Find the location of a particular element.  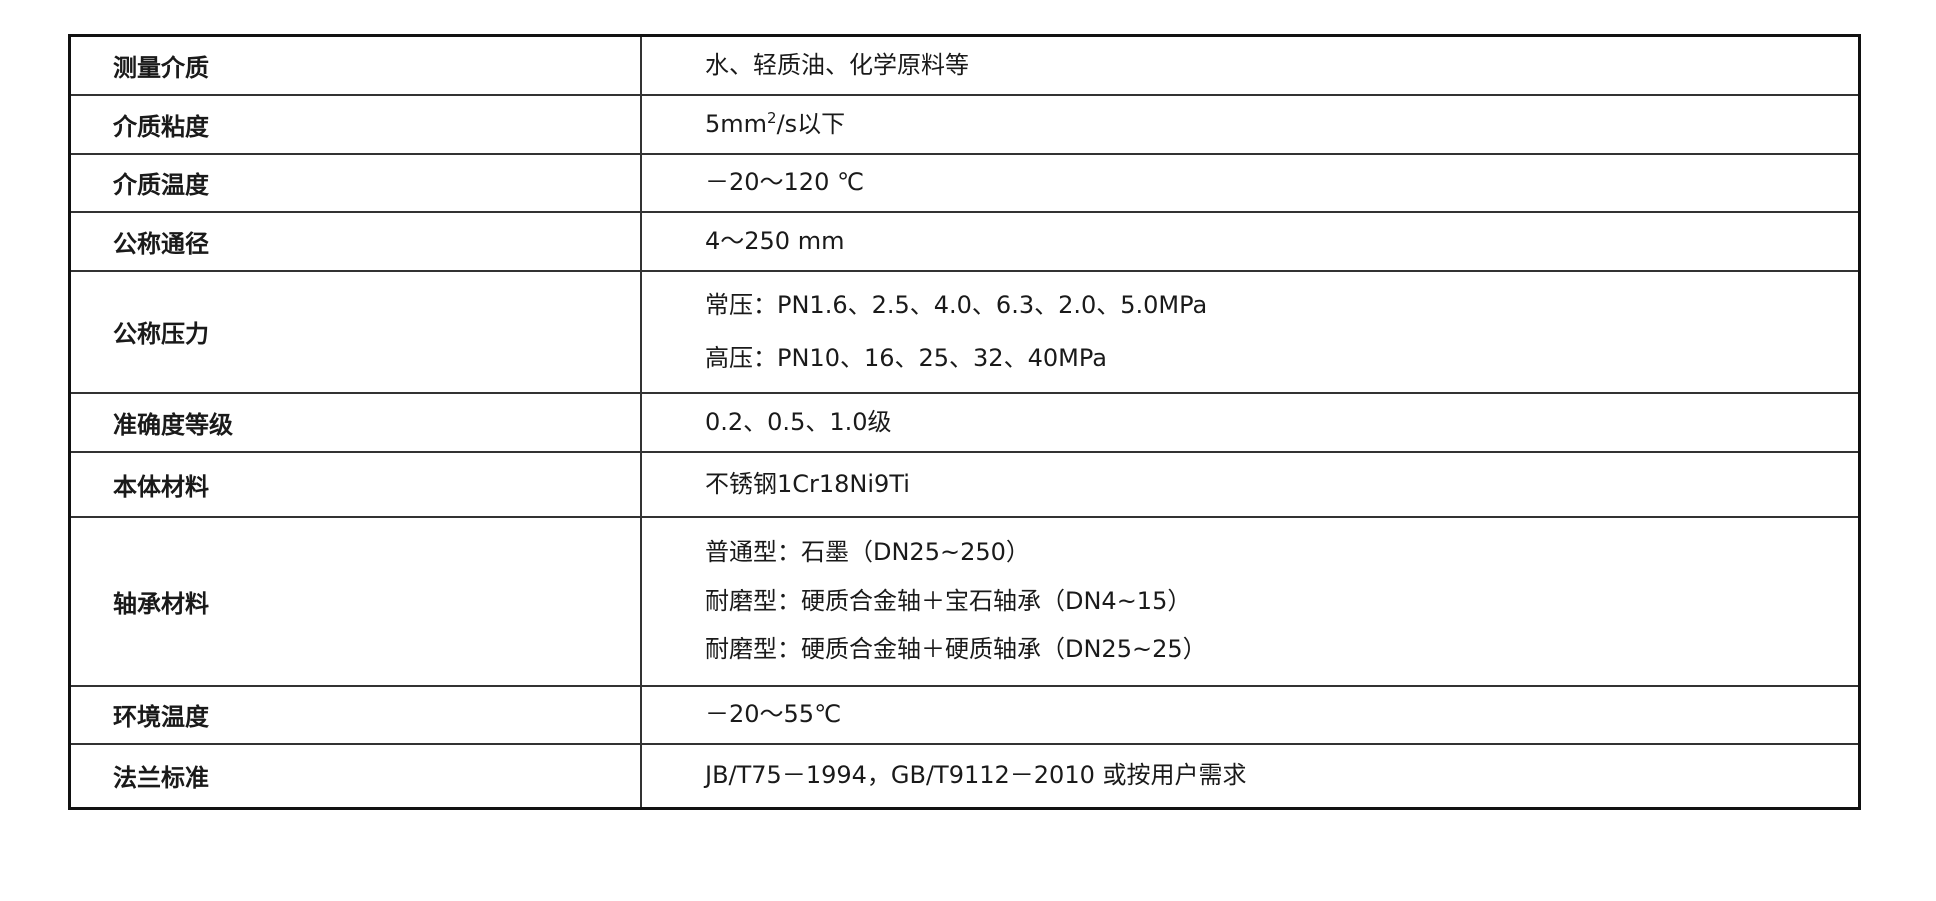

value-prefix: 5mm is located at coordinates (736, 124).